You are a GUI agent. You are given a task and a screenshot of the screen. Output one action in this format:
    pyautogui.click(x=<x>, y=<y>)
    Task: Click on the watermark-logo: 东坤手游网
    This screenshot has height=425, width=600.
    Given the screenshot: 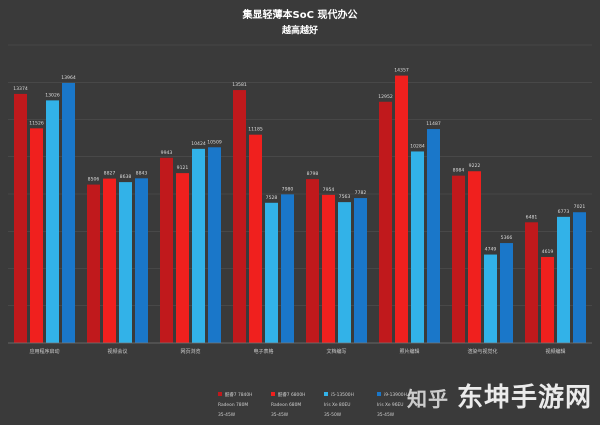 What is the action you would take?
    pyautogui.click(x=524, y=398)
    